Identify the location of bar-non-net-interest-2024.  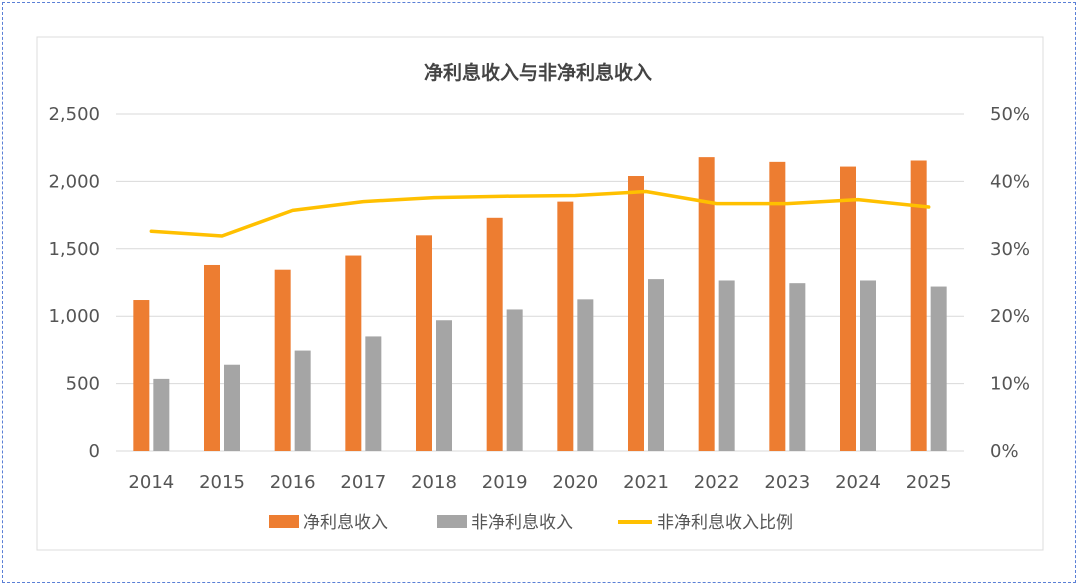
(868, 365).